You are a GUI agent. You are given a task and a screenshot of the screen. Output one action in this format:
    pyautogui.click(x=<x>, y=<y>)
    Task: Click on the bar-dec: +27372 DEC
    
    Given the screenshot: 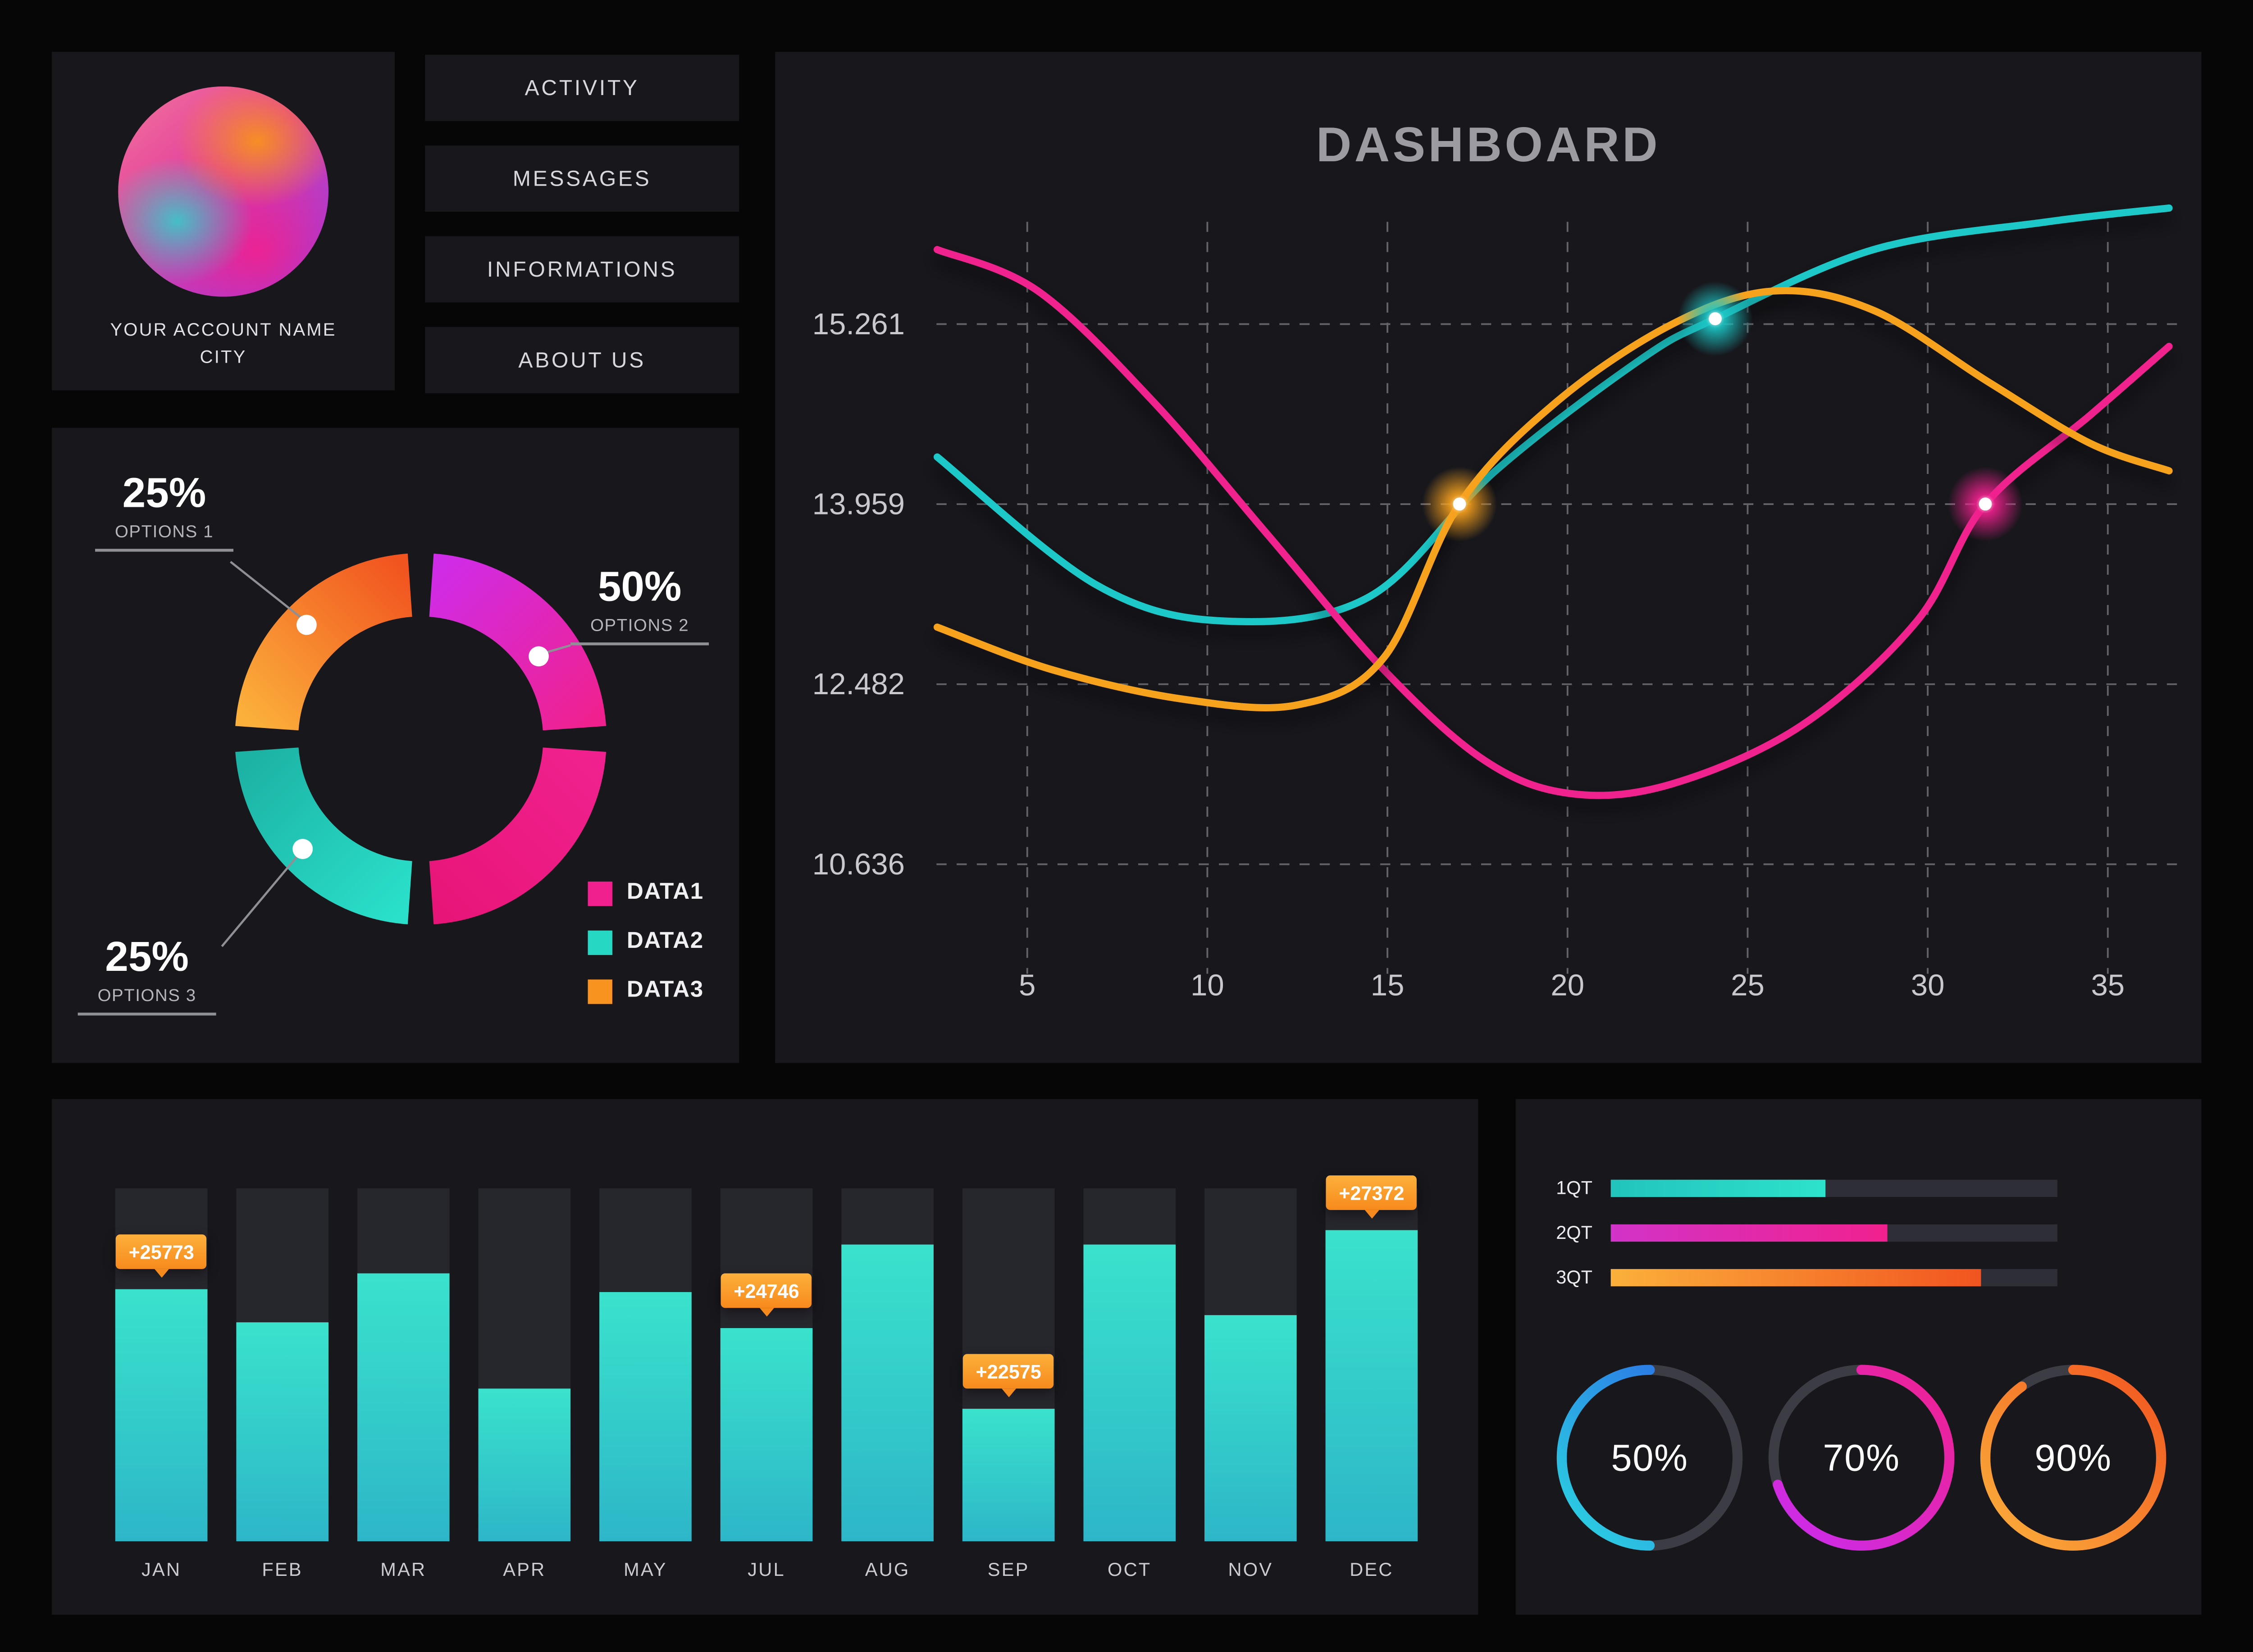 What is the action you would take?
    pyautogui.click(x=1371, y=1378)
    